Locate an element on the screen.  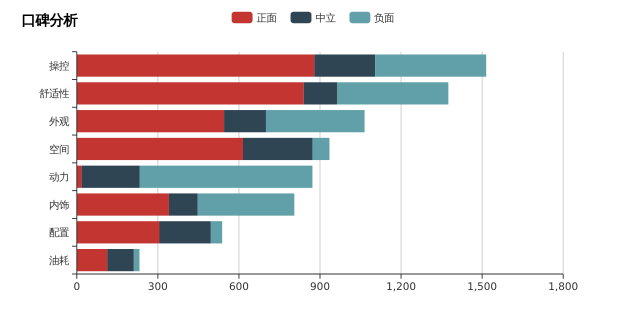
chart-title: 口碑分析 is located at coordinates (50, 21).